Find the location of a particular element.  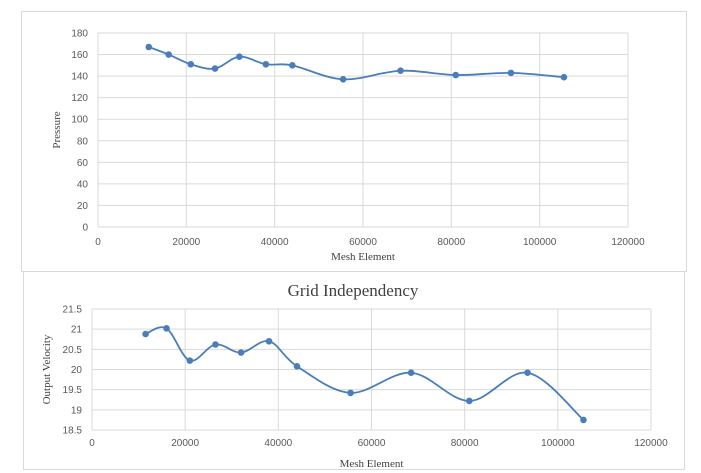

pressure-x-tick-label: 40000 is located at coordinates (275, 242).